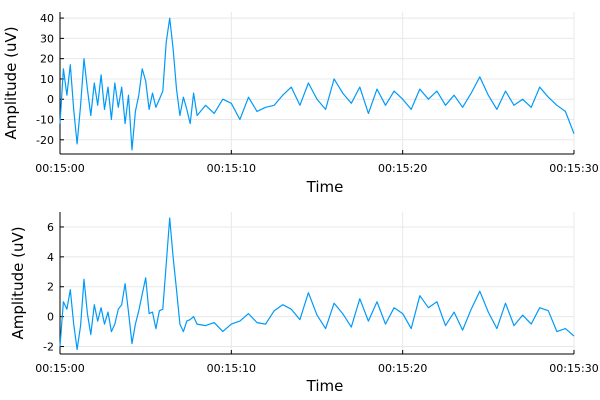  I want to click on top-x-tick-label: 00:15:10, so click(231, 168).